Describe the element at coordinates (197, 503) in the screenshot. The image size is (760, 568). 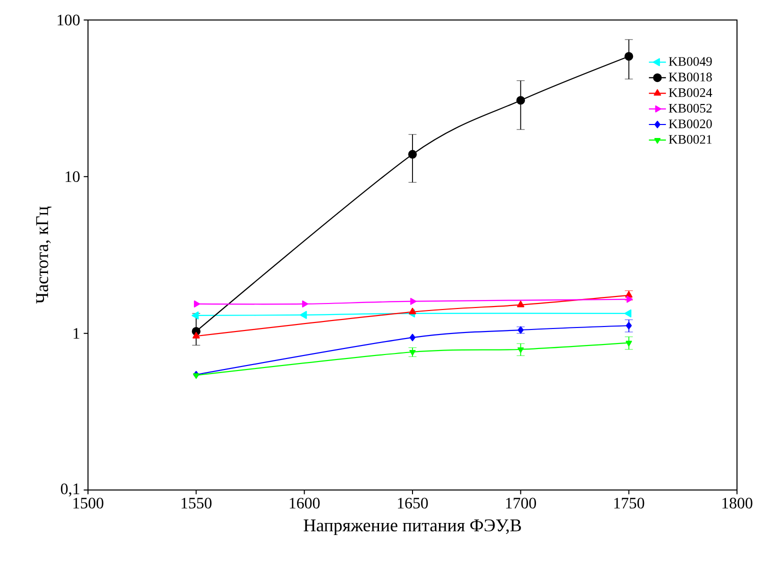
I see `x-tick-label: 1550` at that location.